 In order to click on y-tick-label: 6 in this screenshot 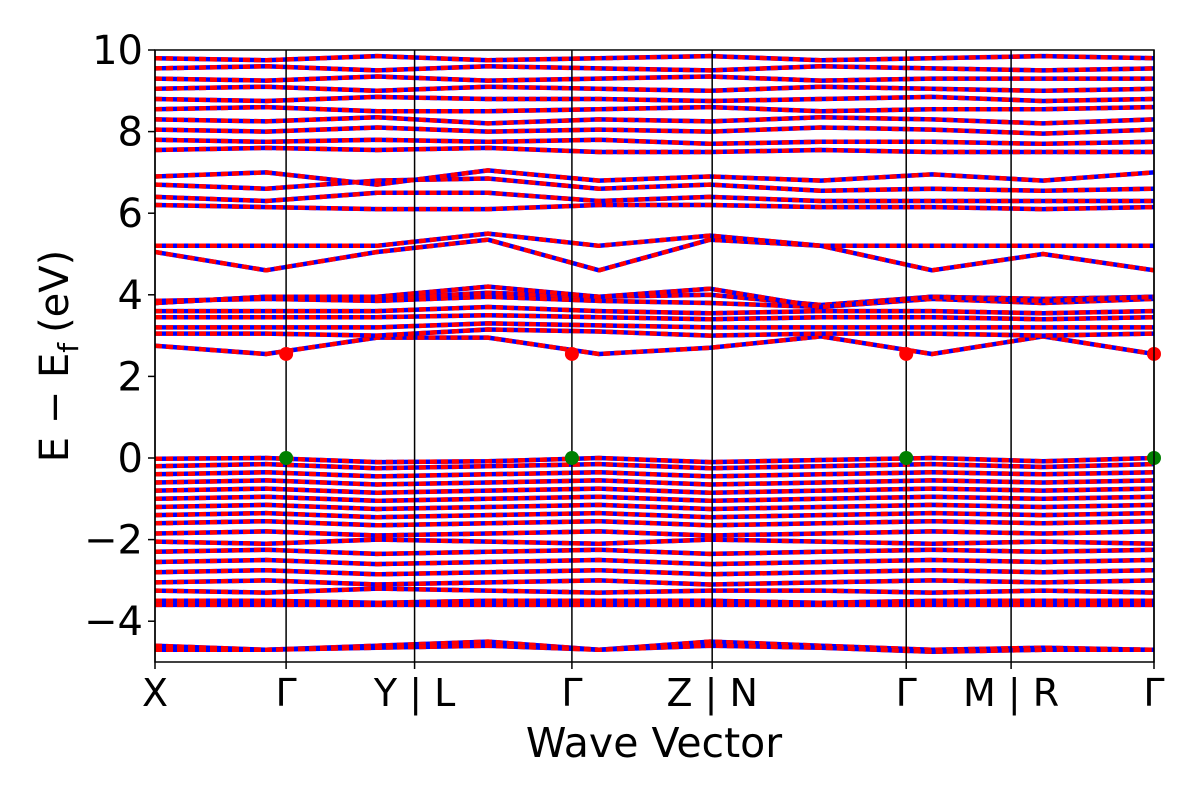, I will do `click(130, 214)`.